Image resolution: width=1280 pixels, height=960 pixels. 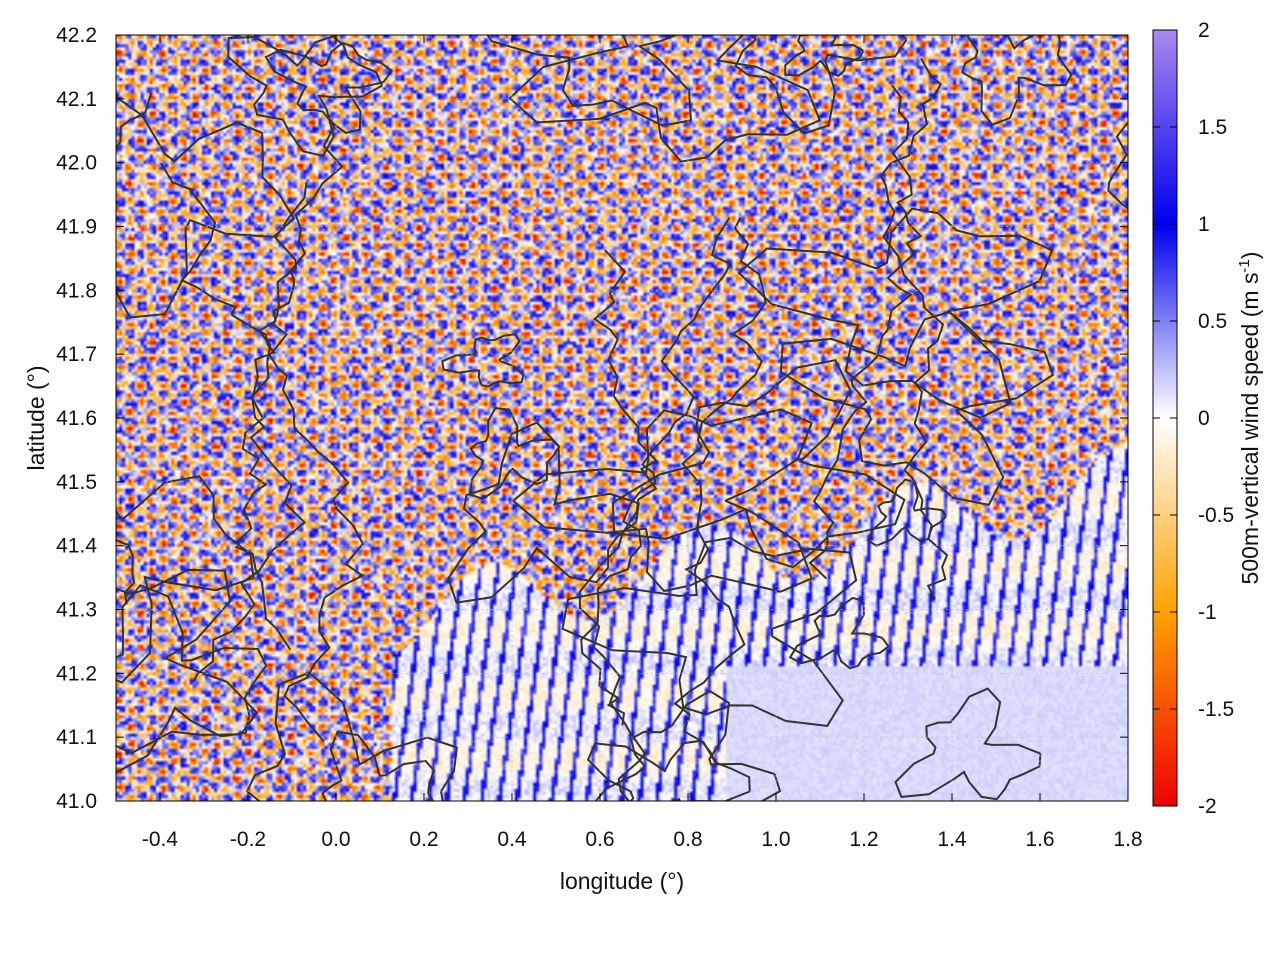 I want to click on colorbar-tick-label: -0.5, so click(x=1216, y=515).